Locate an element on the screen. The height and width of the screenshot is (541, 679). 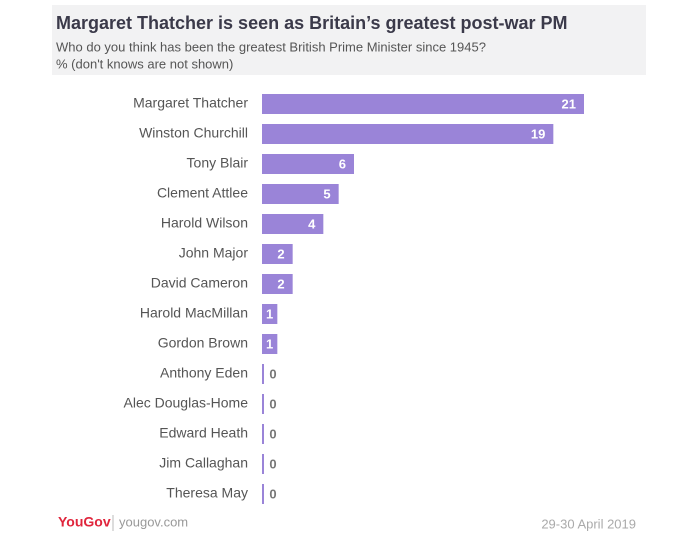
chart-subtitle: % (don't knows are not shown) is located at coordinates (144, 63).